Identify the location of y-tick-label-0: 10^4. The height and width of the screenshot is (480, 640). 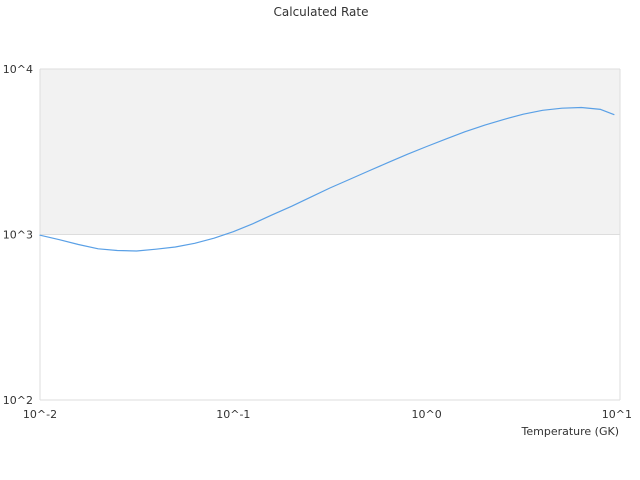
(18, 69).